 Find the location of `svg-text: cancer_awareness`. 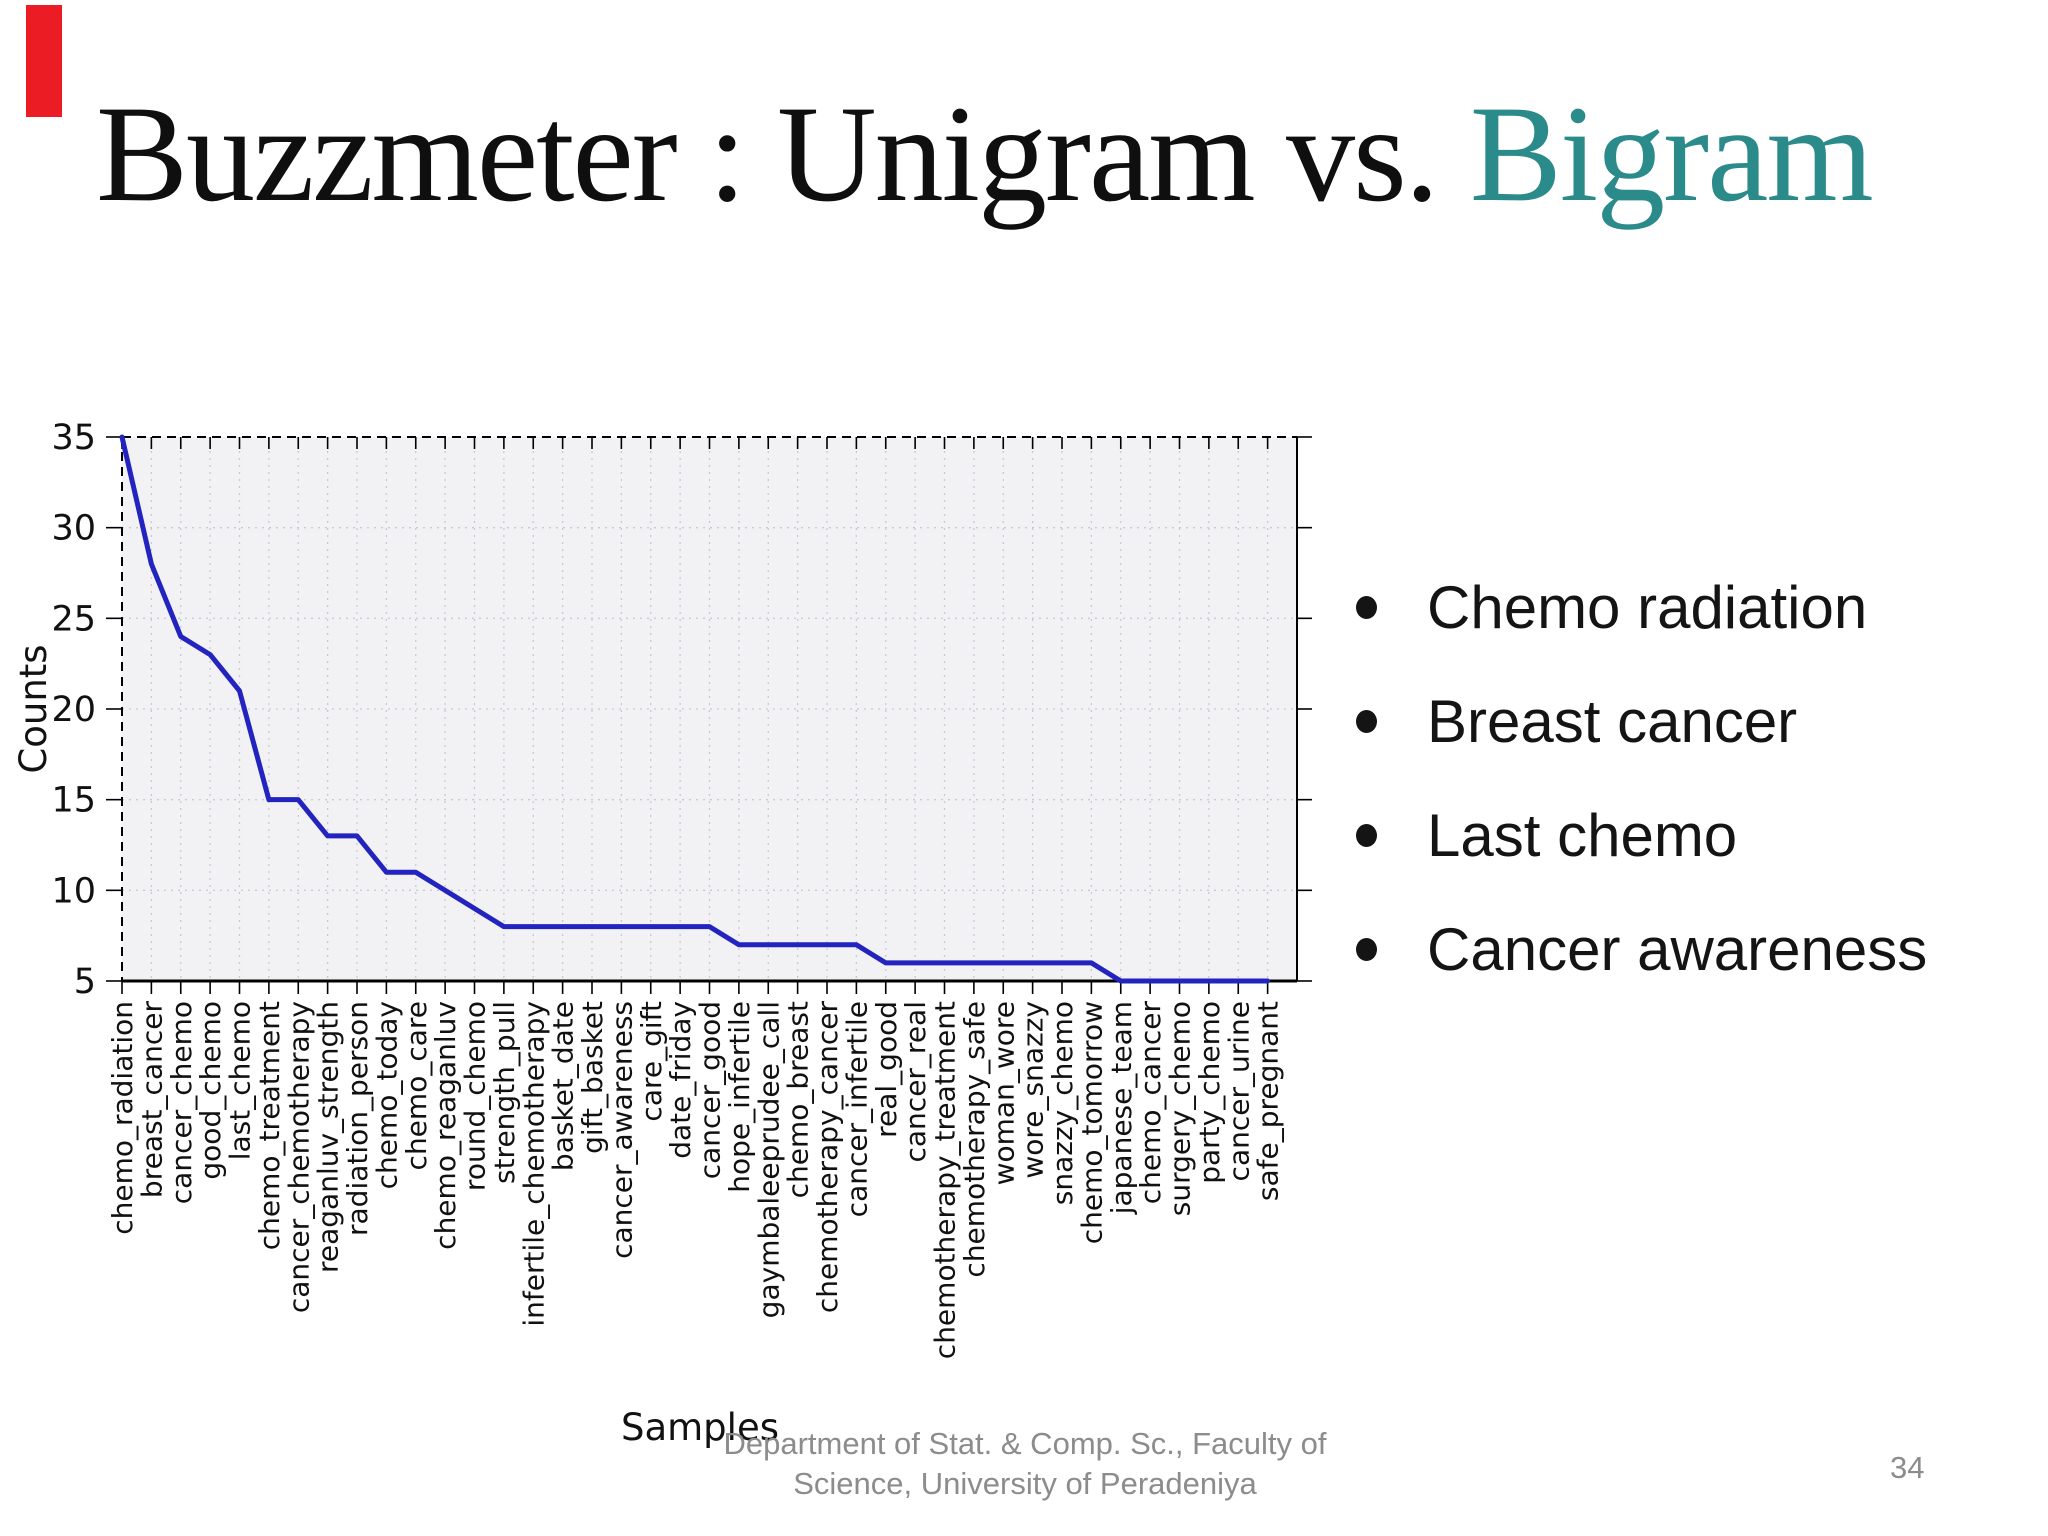

svg-text: cancer_awareness is located at coordinates (621, 1130).